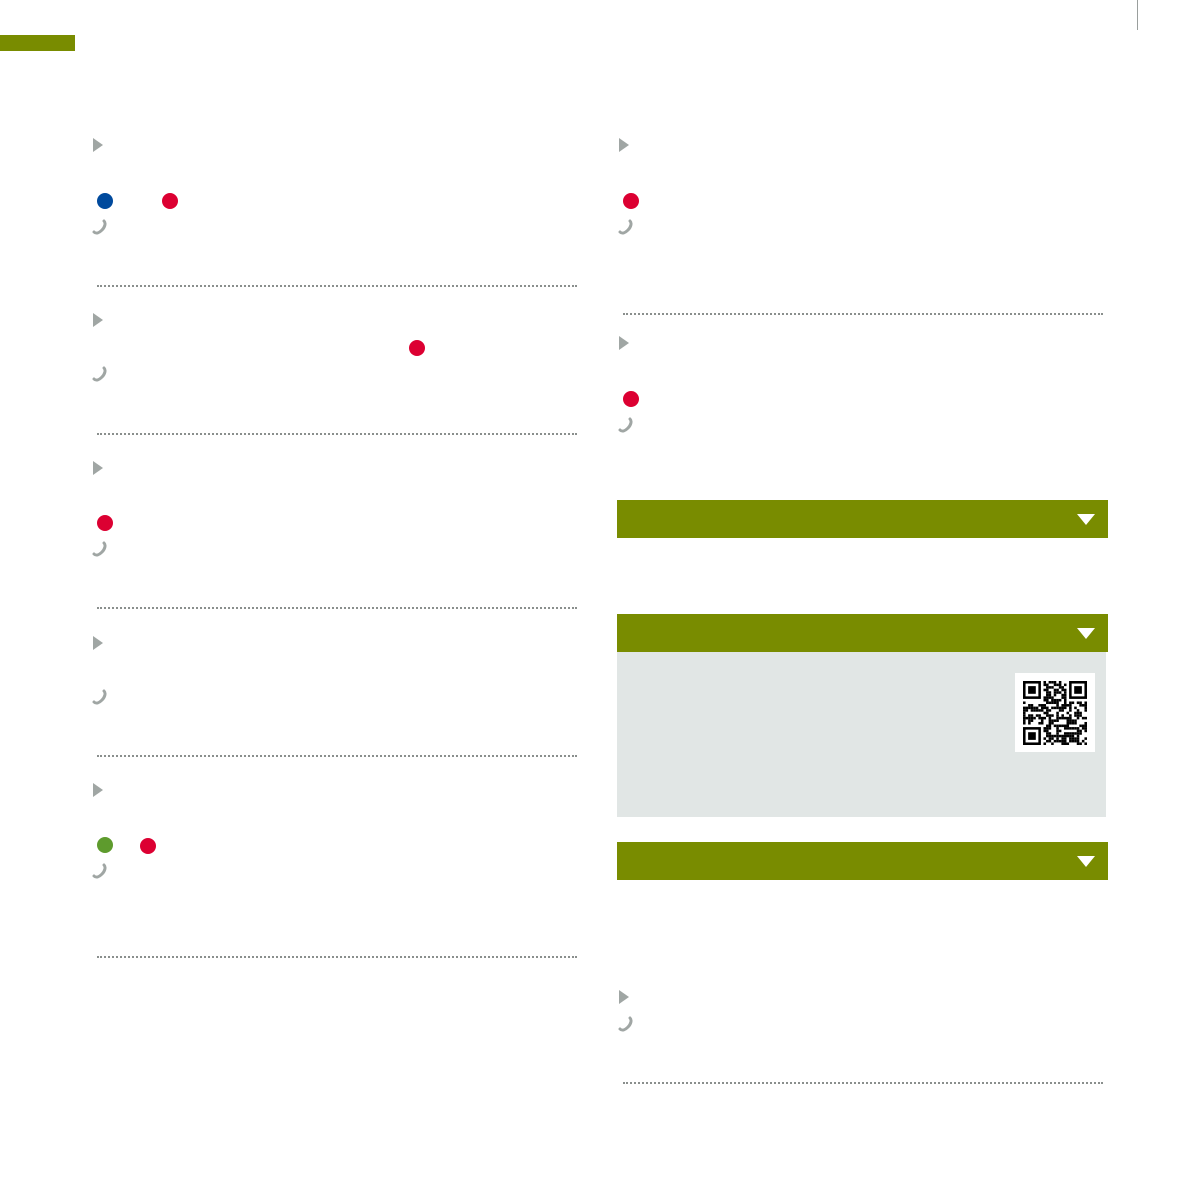 The height and width of the screenshot is (1197, 1197). I want to click on page-edge-line, so click(1137, 15).